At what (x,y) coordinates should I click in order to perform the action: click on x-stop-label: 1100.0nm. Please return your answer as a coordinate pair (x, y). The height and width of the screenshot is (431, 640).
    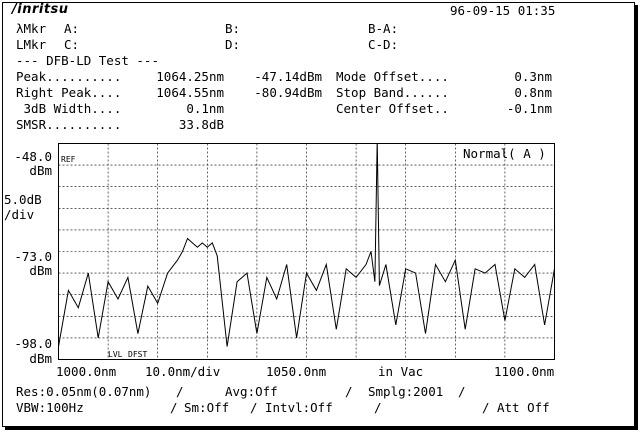
    Looking at the image, I should click on (524, 371).